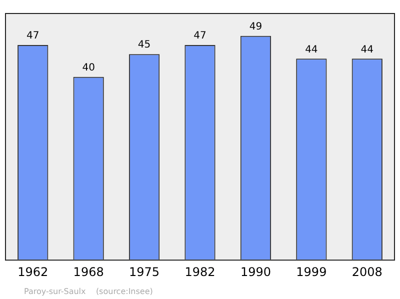 Image resolution: width=400 pixels, height=299 pixels. I want to click on data-label: 40, so click(88, 68).